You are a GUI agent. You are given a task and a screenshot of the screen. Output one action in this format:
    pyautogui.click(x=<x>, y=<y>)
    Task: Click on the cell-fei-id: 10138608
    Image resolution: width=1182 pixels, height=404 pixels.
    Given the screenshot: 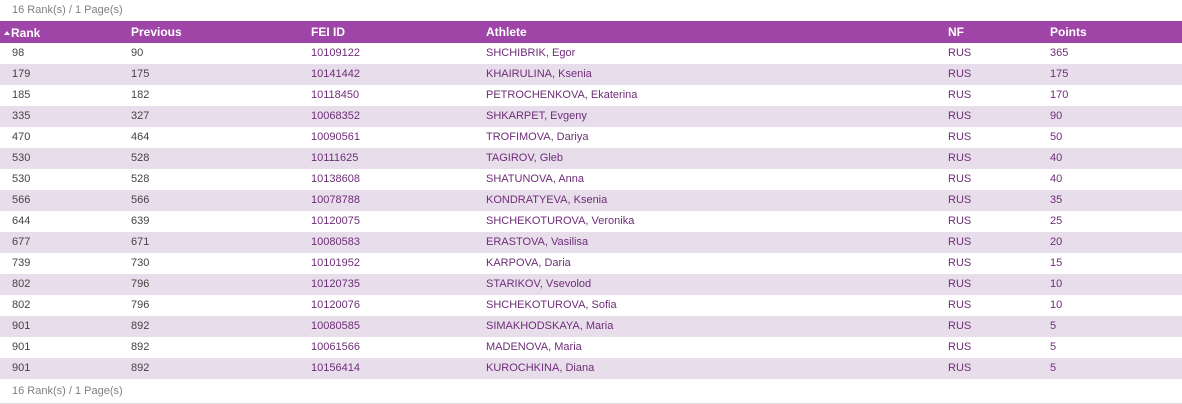 What is the action you would take?
    pyautogui.click(x=335, y=179)
    